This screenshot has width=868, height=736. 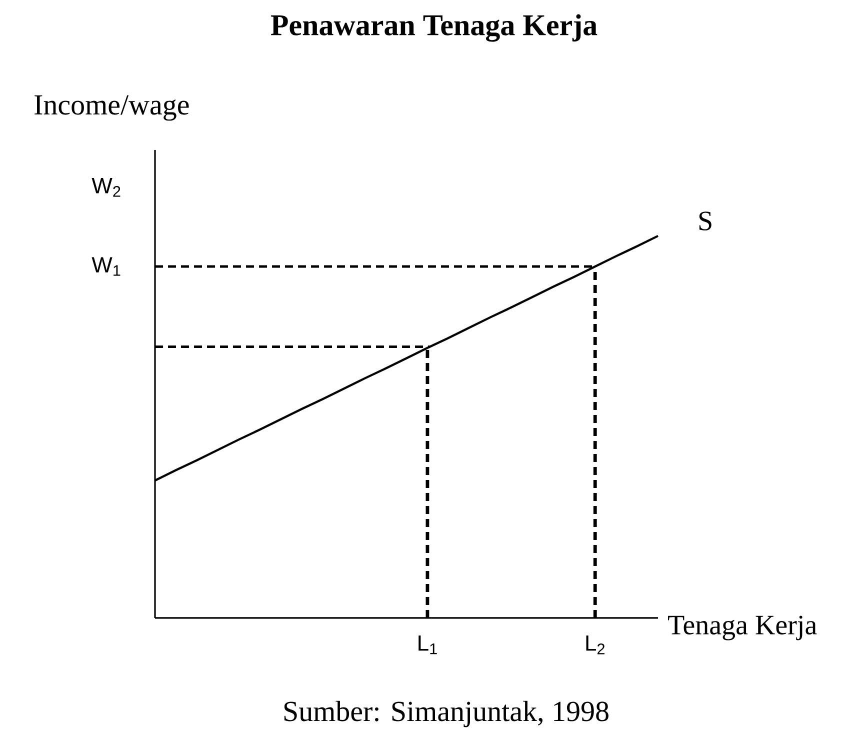 I want to click on x-tick-label: L$_{1}$, so click(x=427, y=645).